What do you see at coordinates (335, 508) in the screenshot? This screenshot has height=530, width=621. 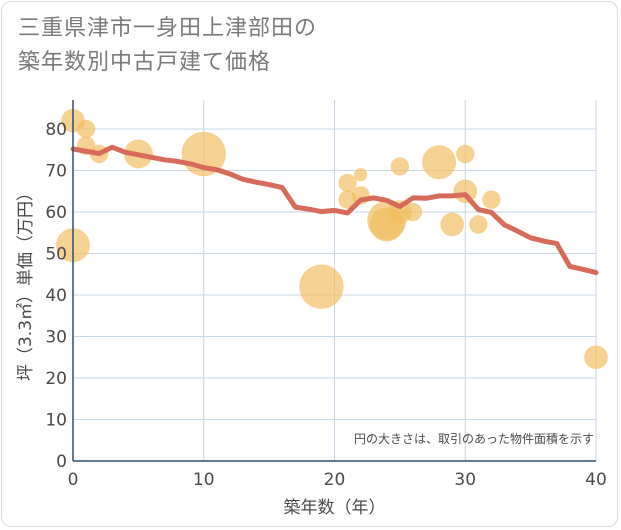 I see `x-axis-label: 築年数（年）` at bounding box center [335, 508].